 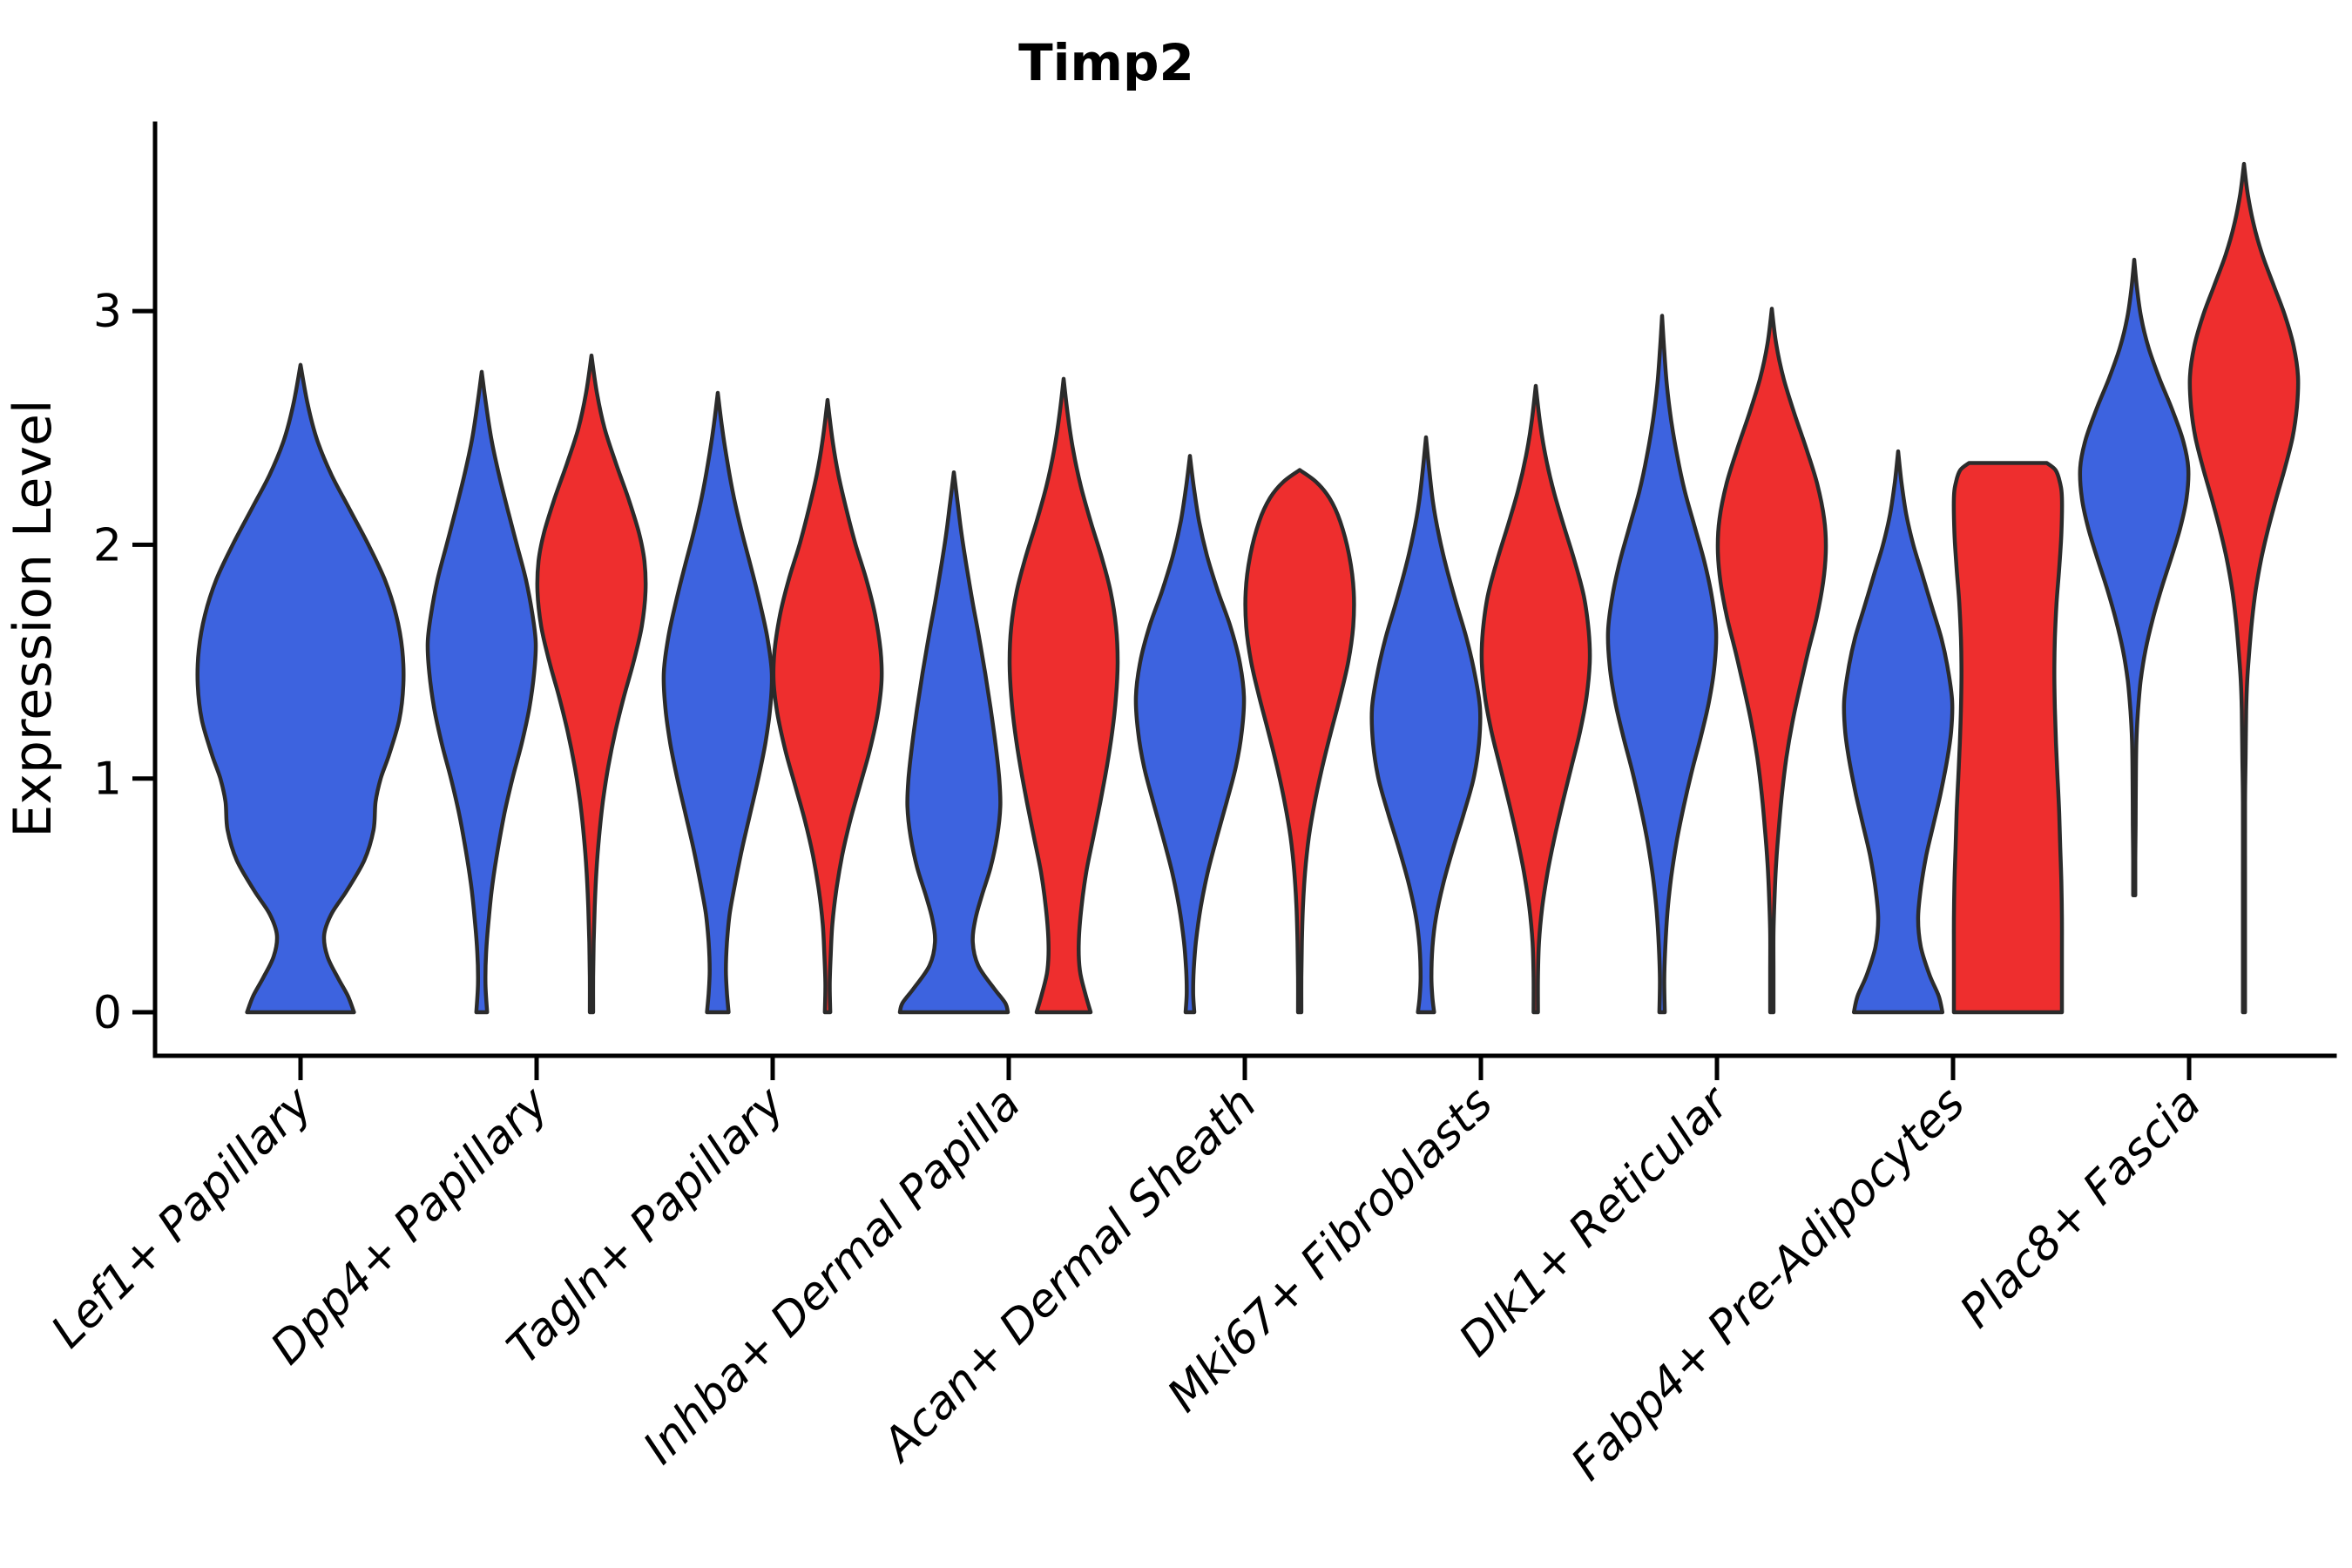 What do you see at coordinates (182, 1217) in the screenshot?
I see `x-tick-label-lef1-papillary: Lef1+ Papillary` at bounding box center [182, 1217].